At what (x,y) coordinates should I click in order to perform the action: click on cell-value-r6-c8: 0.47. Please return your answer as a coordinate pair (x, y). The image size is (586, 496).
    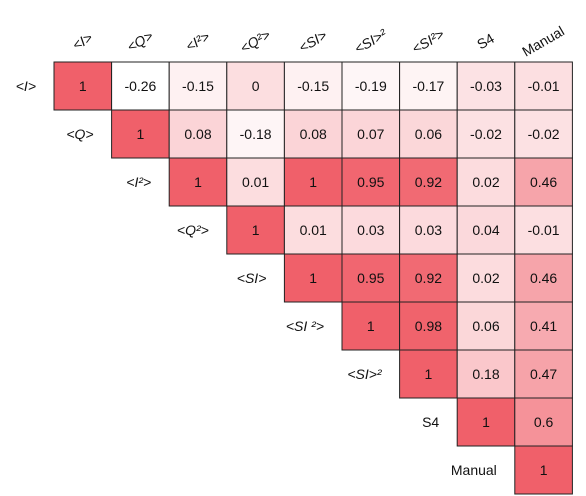
    Looking at the image, I should click on (543, 374).